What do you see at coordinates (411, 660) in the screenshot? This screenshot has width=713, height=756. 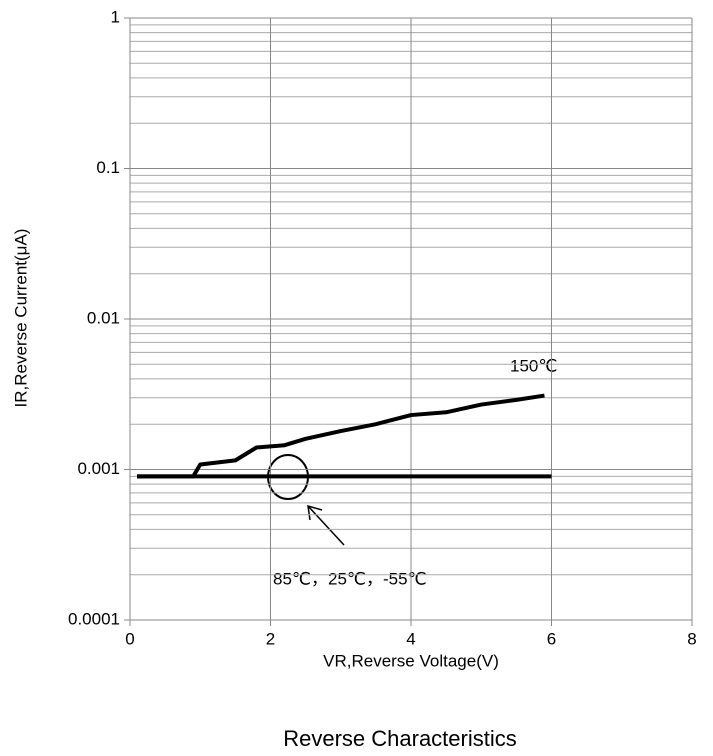 I see `x-axis-label: VR,Reverse Voltage(V)` at bounding box center [411, 660].